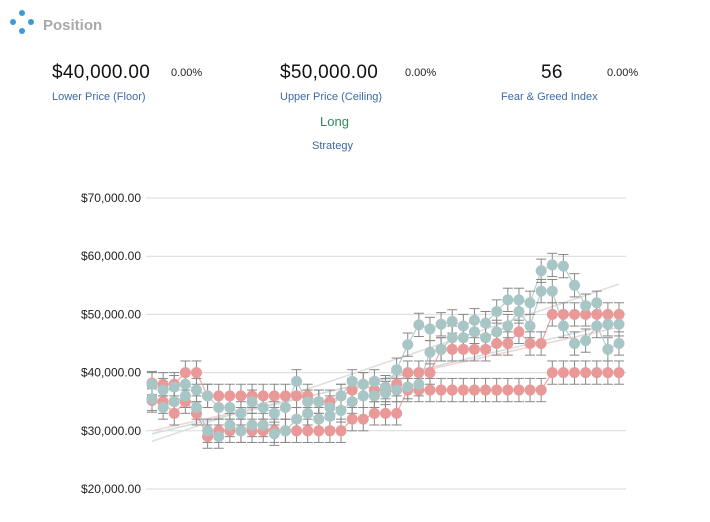 Image resolution: width=710 pixels, height=522 pixels. What do you see at coordinates (552, 72) in the screenshot?
I see `fear-greed-value: 56` at bounding box center [552, 72].